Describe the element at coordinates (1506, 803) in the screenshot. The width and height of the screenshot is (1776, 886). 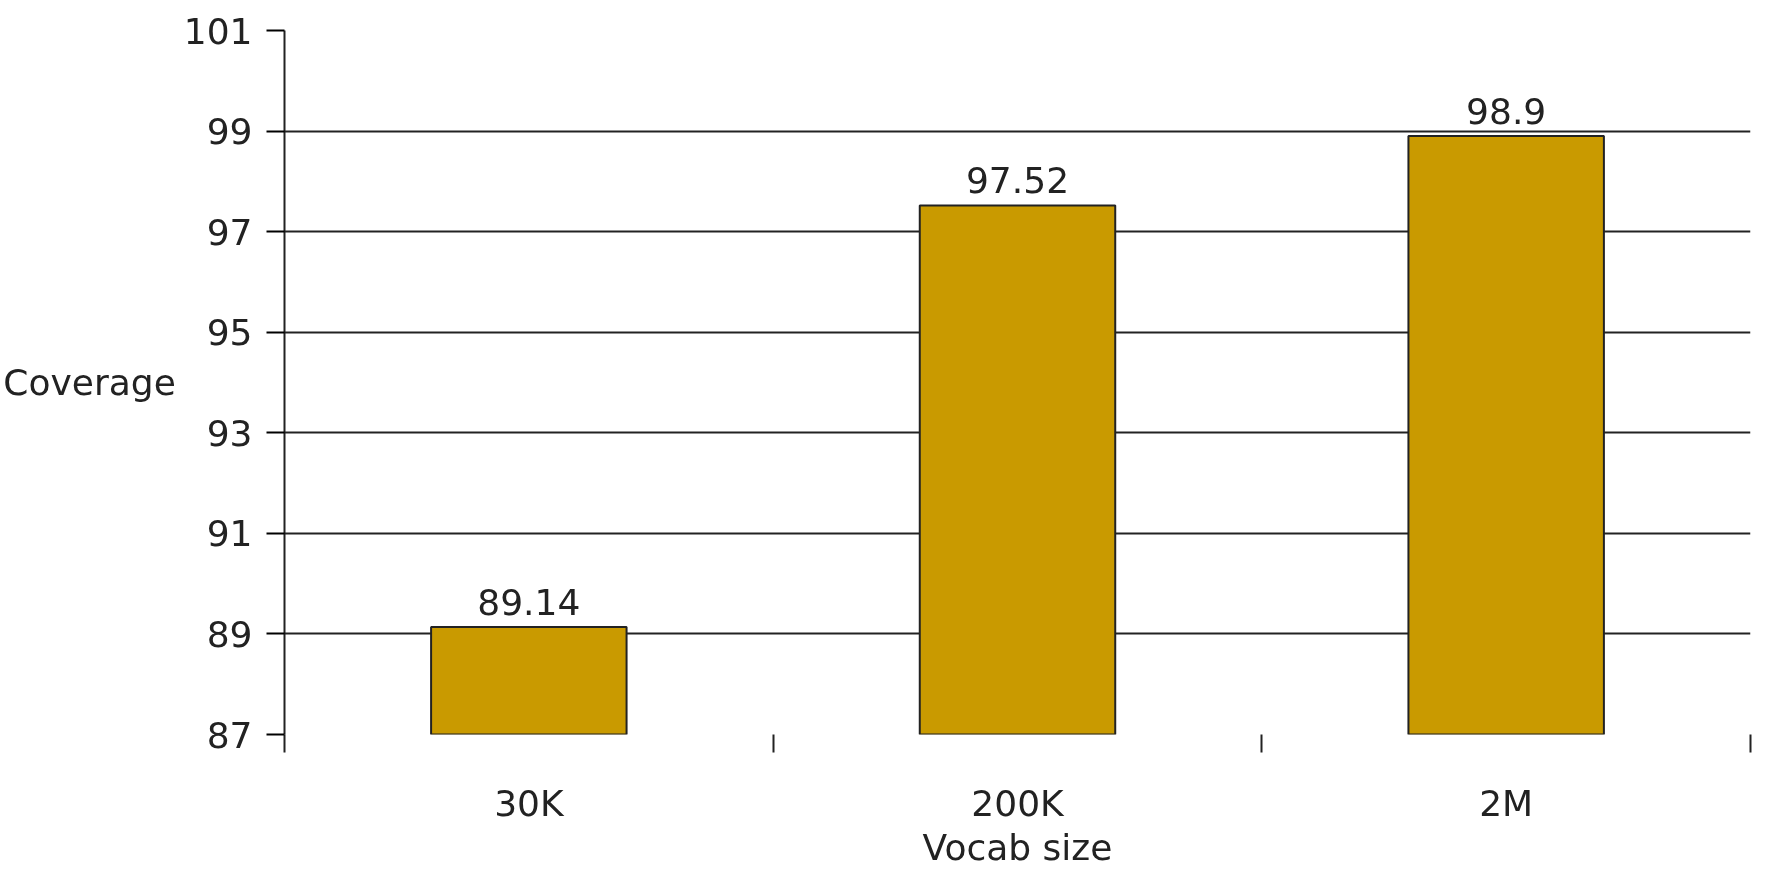
I see `x-tick-label: 2M` at that location.